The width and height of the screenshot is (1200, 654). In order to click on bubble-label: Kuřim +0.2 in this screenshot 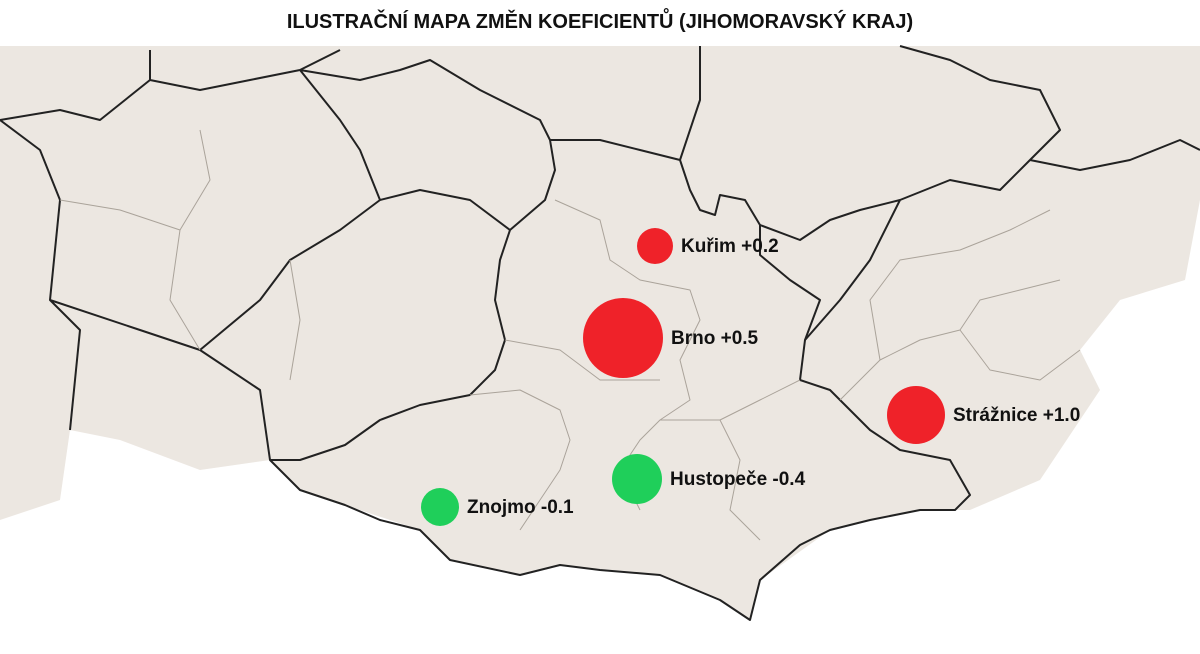, I will do `click(730, 246)`.